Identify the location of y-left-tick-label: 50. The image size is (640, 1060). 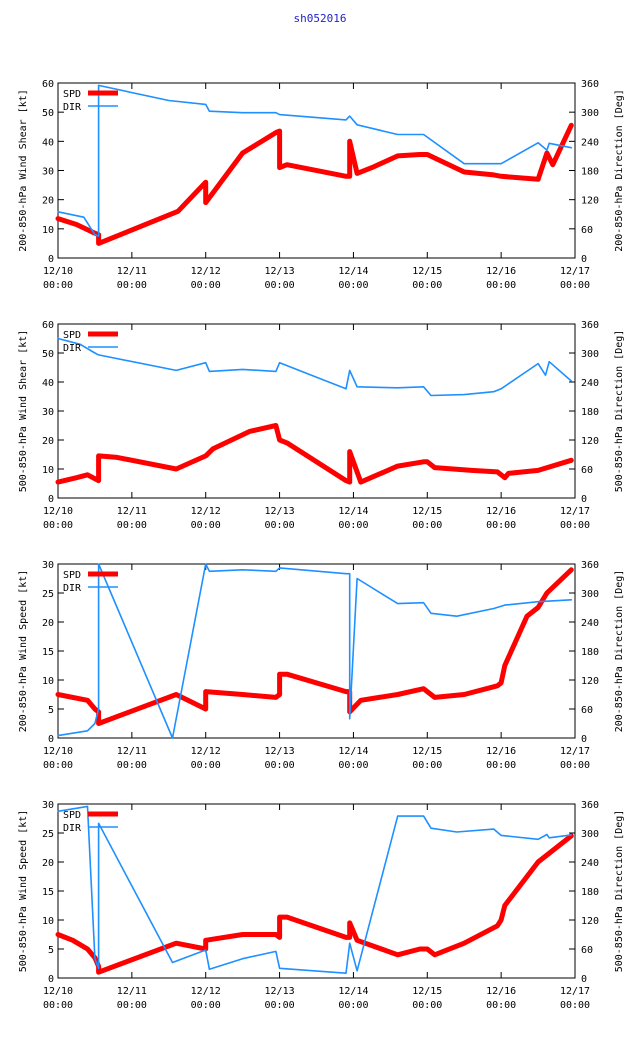
(48, 113).